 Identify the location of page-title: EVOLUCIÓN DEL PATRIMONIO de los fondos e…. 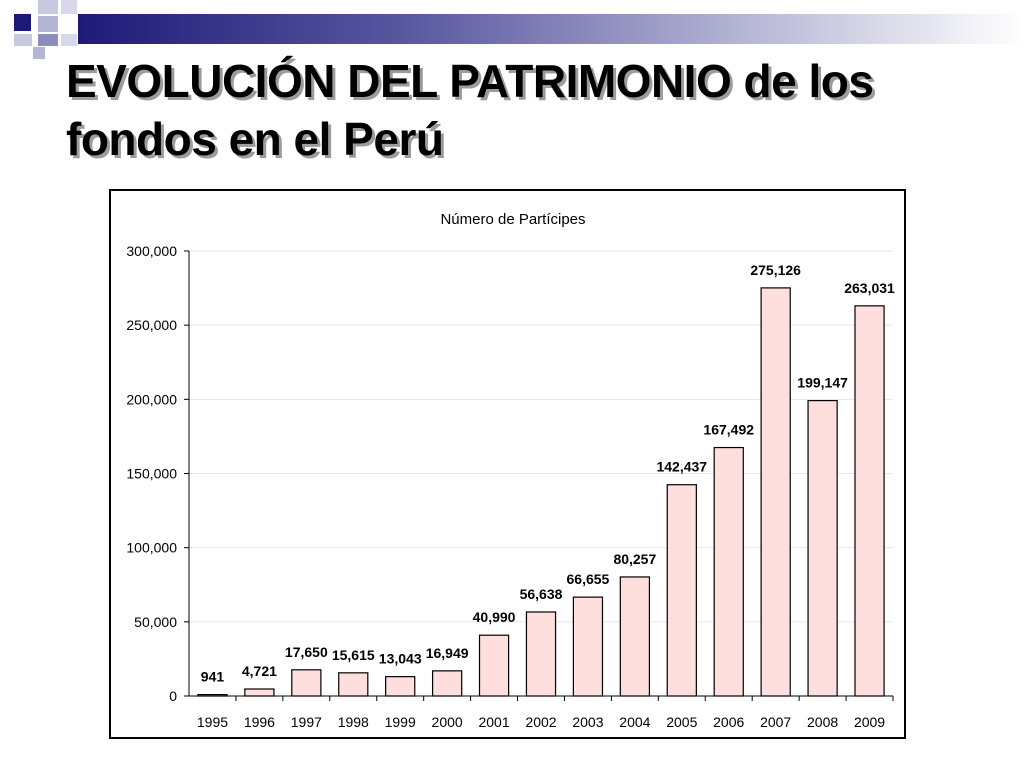
(470, 110).